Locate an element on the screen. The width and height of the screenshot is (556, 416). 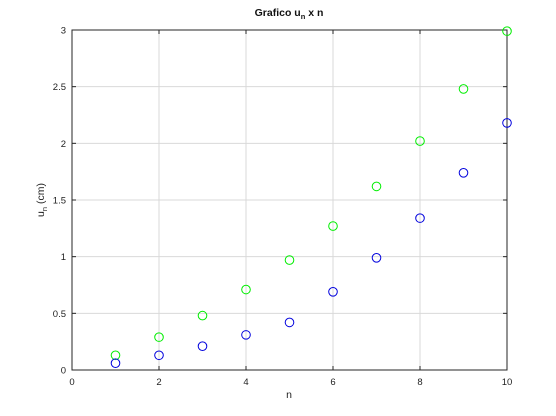
y-tick-label: 0.5 is located at coordinates (59, 314).